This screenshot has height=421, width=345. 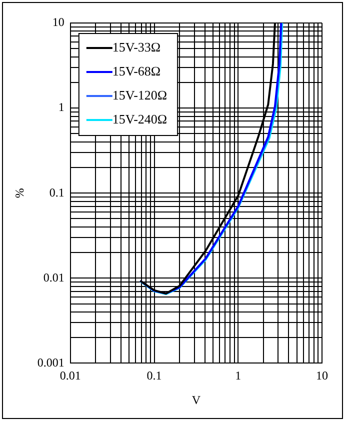 What do you see at coordinates (238, 375) in the screenshot?
I see `x-tick-label: 1` at bounding box center [238, 375].